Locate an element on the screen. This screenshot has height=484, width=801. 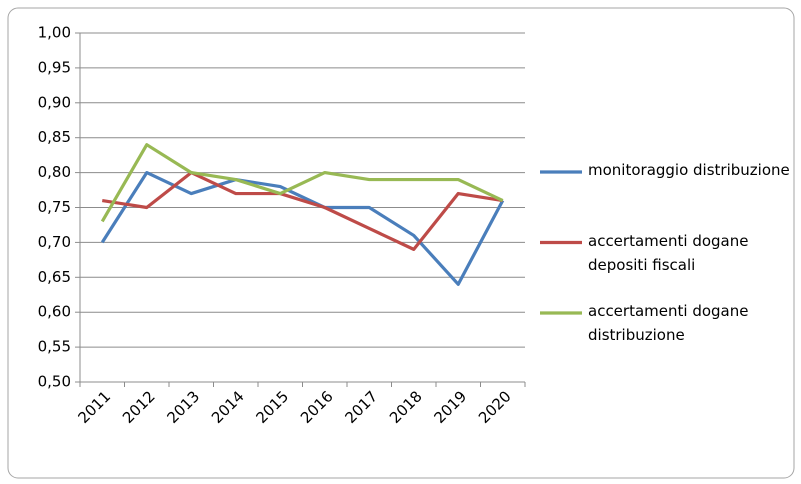
y-tick-label: 1,00 is located at coordinates (54, 33).